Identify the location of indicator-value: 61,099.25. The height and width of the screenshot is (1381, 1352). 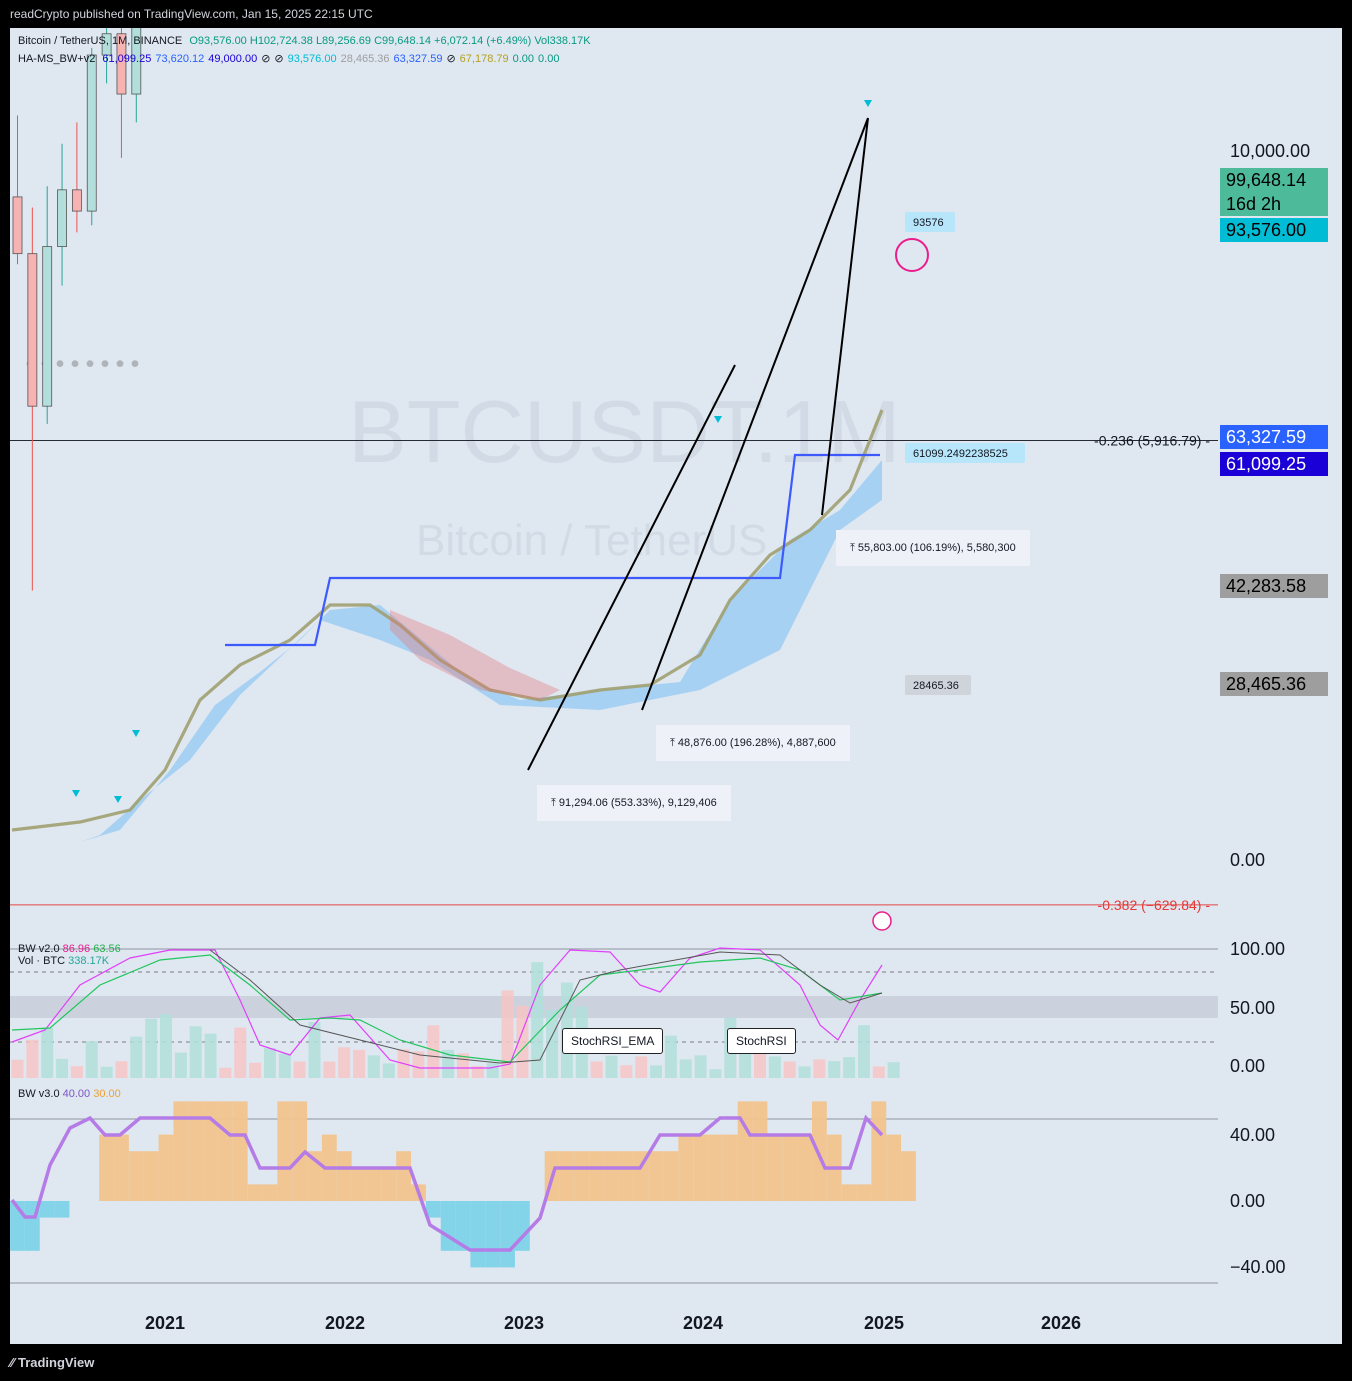
(127, 59).